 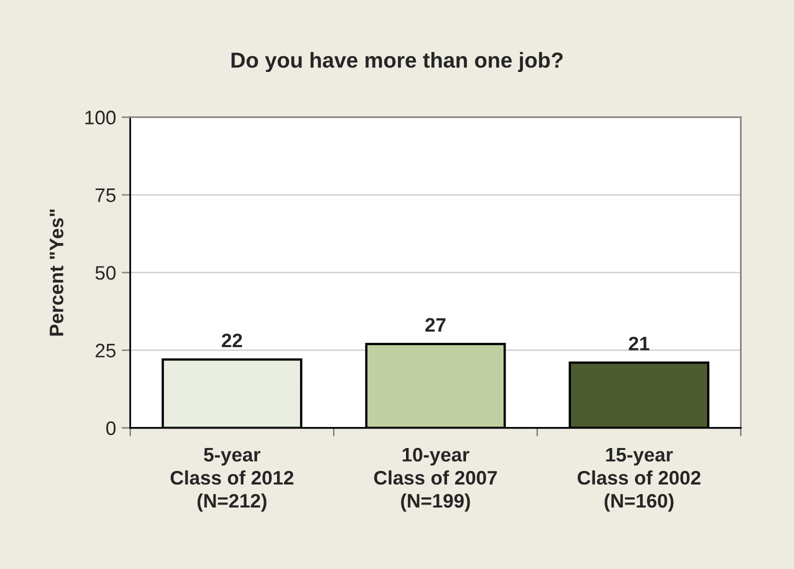 I want to click on y-tick-label: 75, so click(x=106, y=195).